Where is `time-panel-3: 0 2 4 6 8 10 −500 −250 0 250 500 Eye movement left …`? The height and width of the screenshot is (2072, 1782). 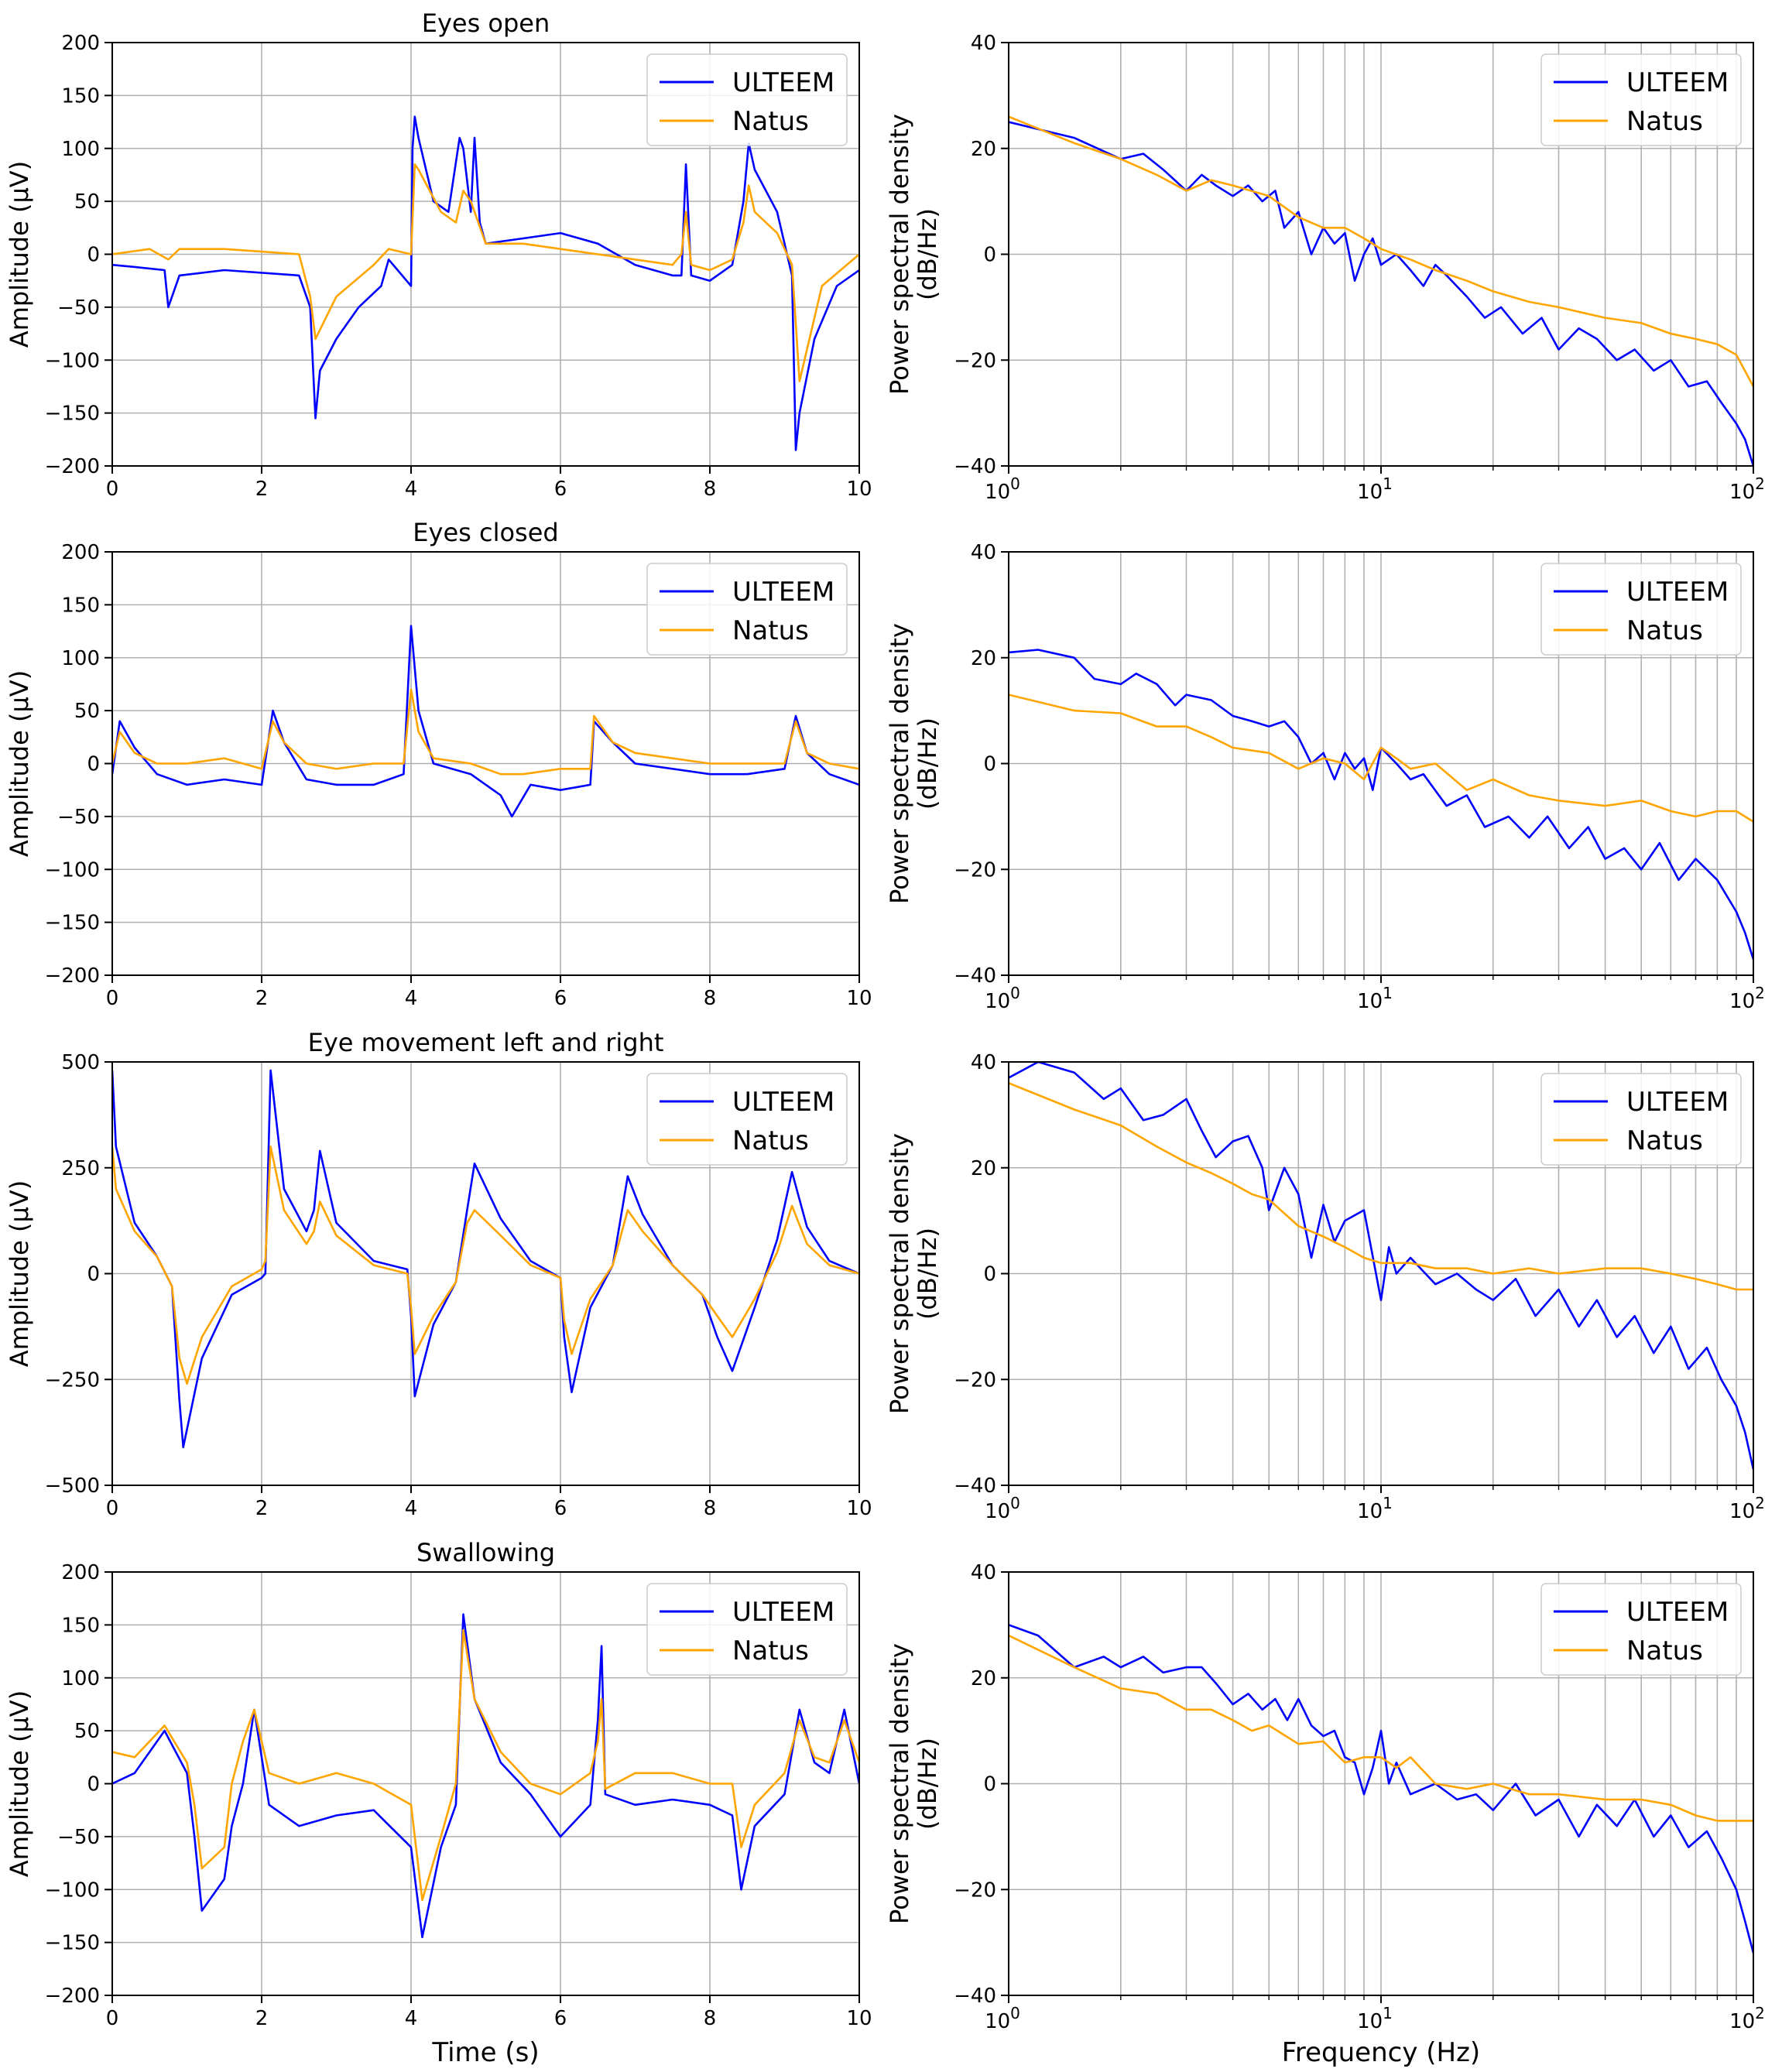 time-panel-3: 0 2 4 6 8 10 −500 −250 0 250 500 Eye movement left … is located at coordinates (439, 1274).